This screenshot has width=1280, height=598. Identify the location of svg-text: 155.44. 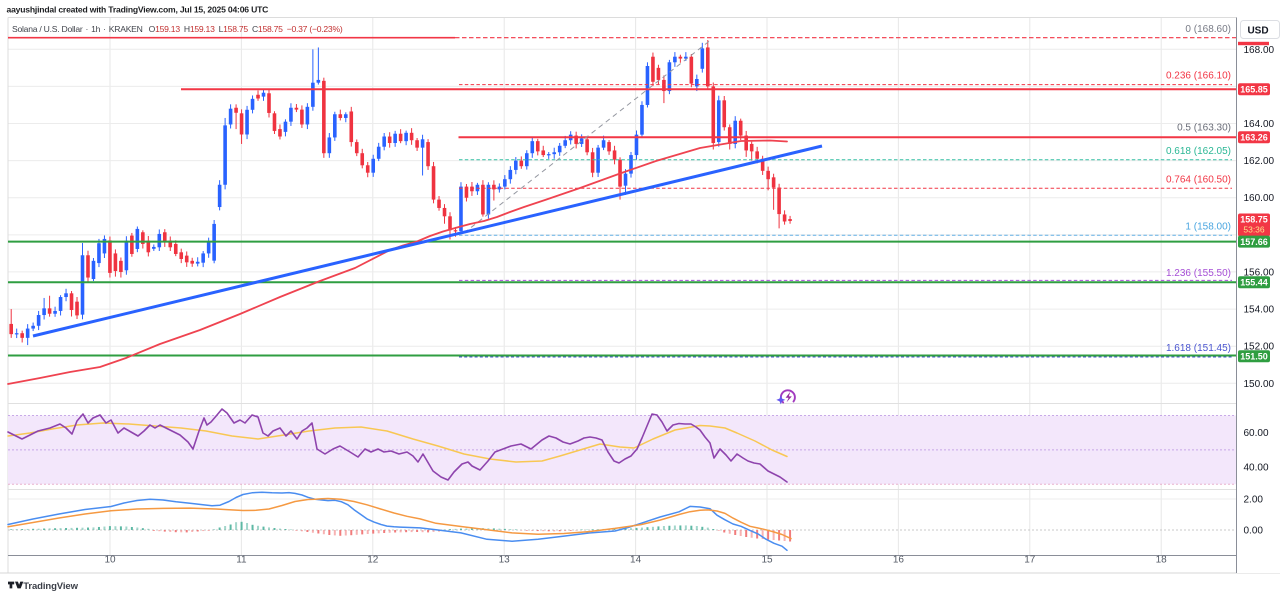
(1254, 283).